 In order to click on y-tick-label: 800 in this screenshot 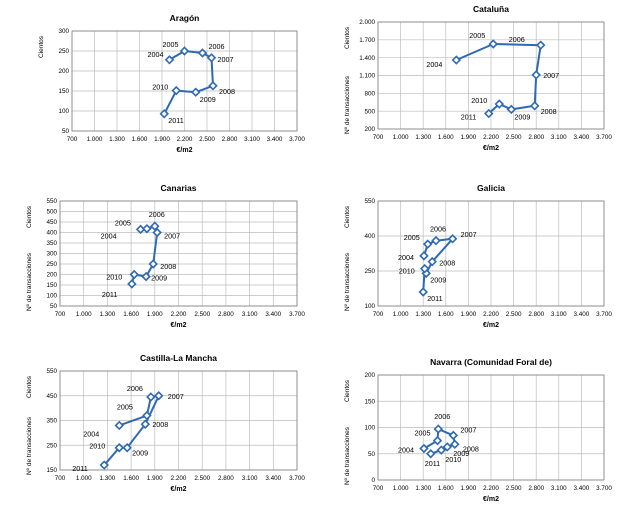, I will do `click(369, 94)`.